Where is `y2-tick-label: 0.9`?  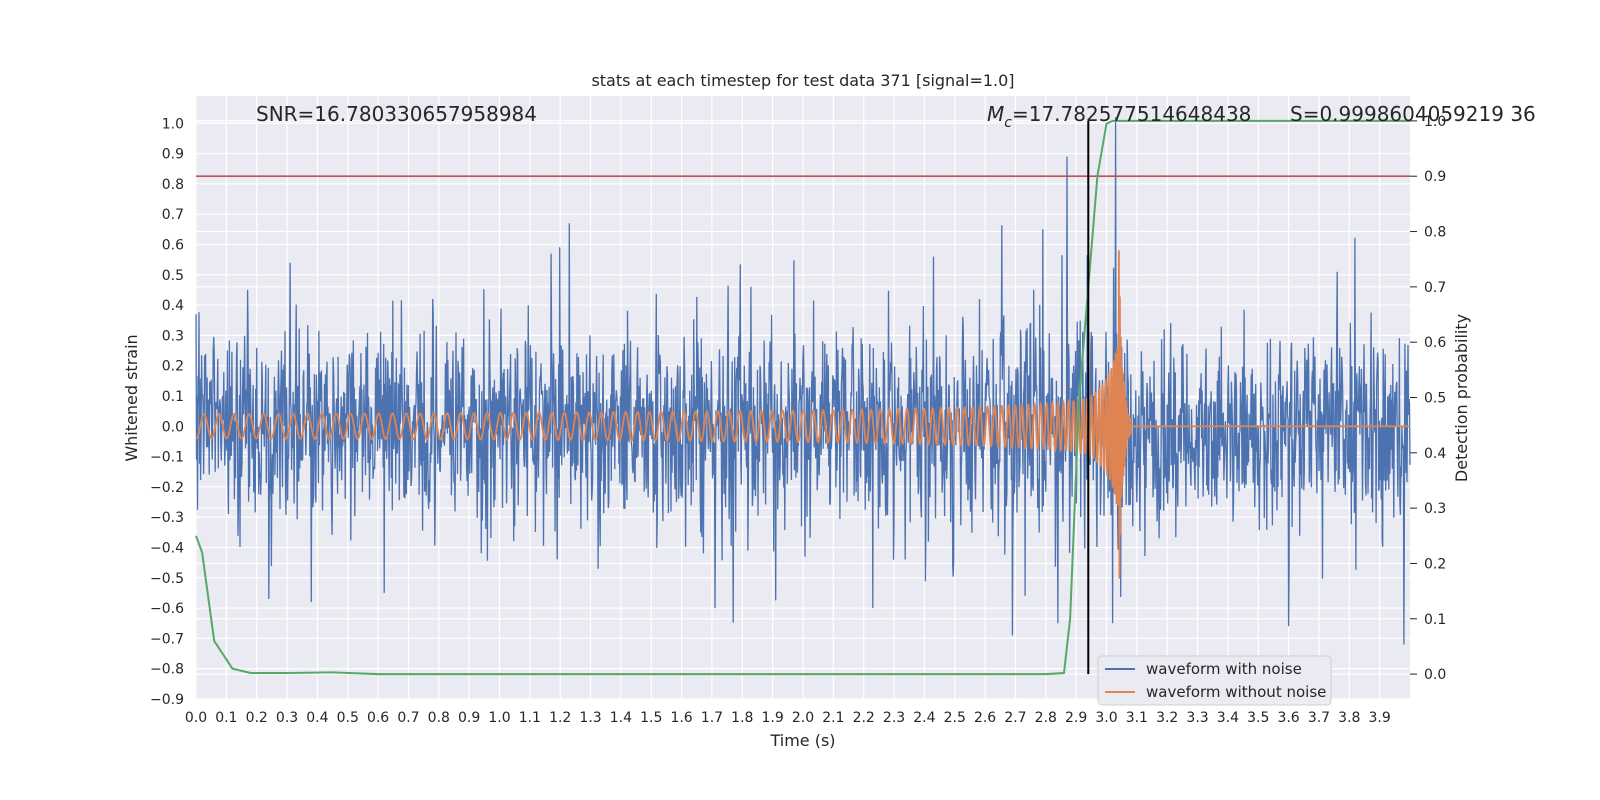 y2-tick-label: 0.9 is located at coordinates (1435, 177).